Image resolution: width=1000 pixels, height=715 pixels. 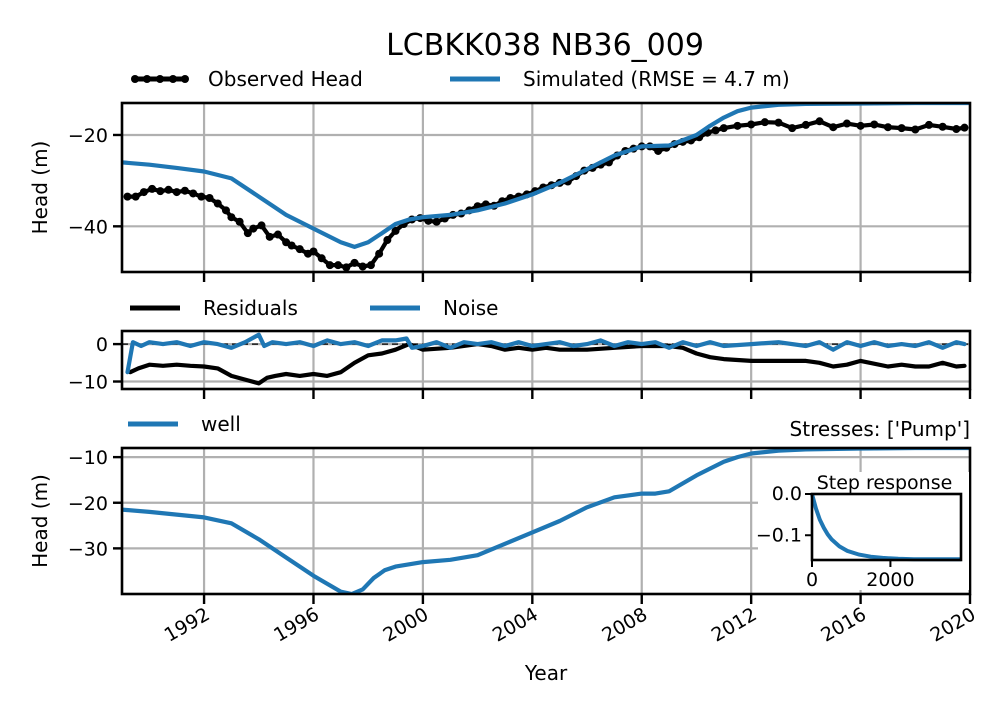 What do you see at coordinates (546, 673) in the screenshot?
I see `x-axis-label: Year` at bounding box center [546, 673].